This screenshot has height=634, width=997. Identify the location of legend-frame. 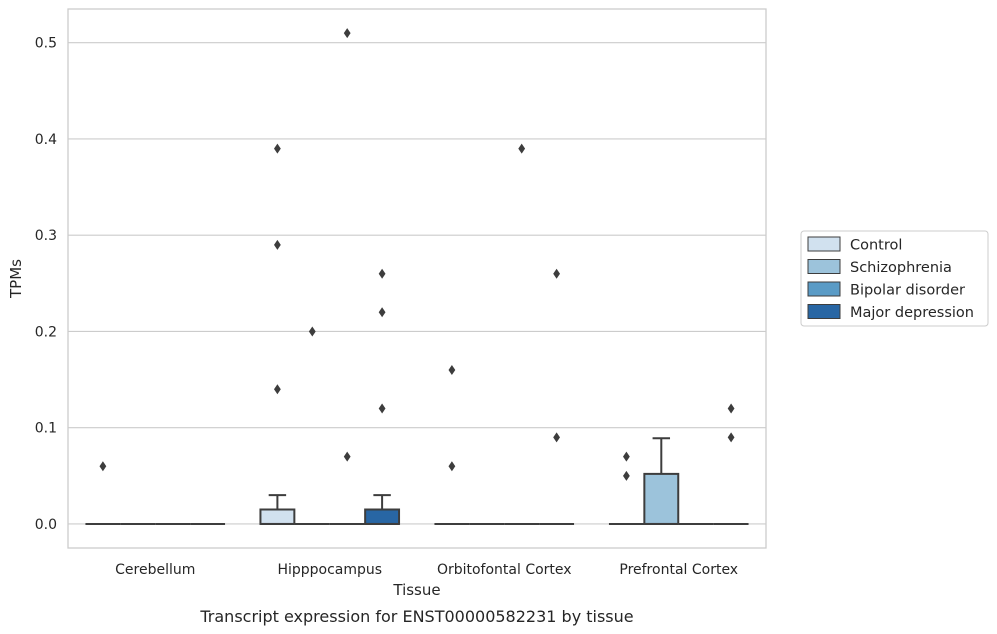
(894, 278).